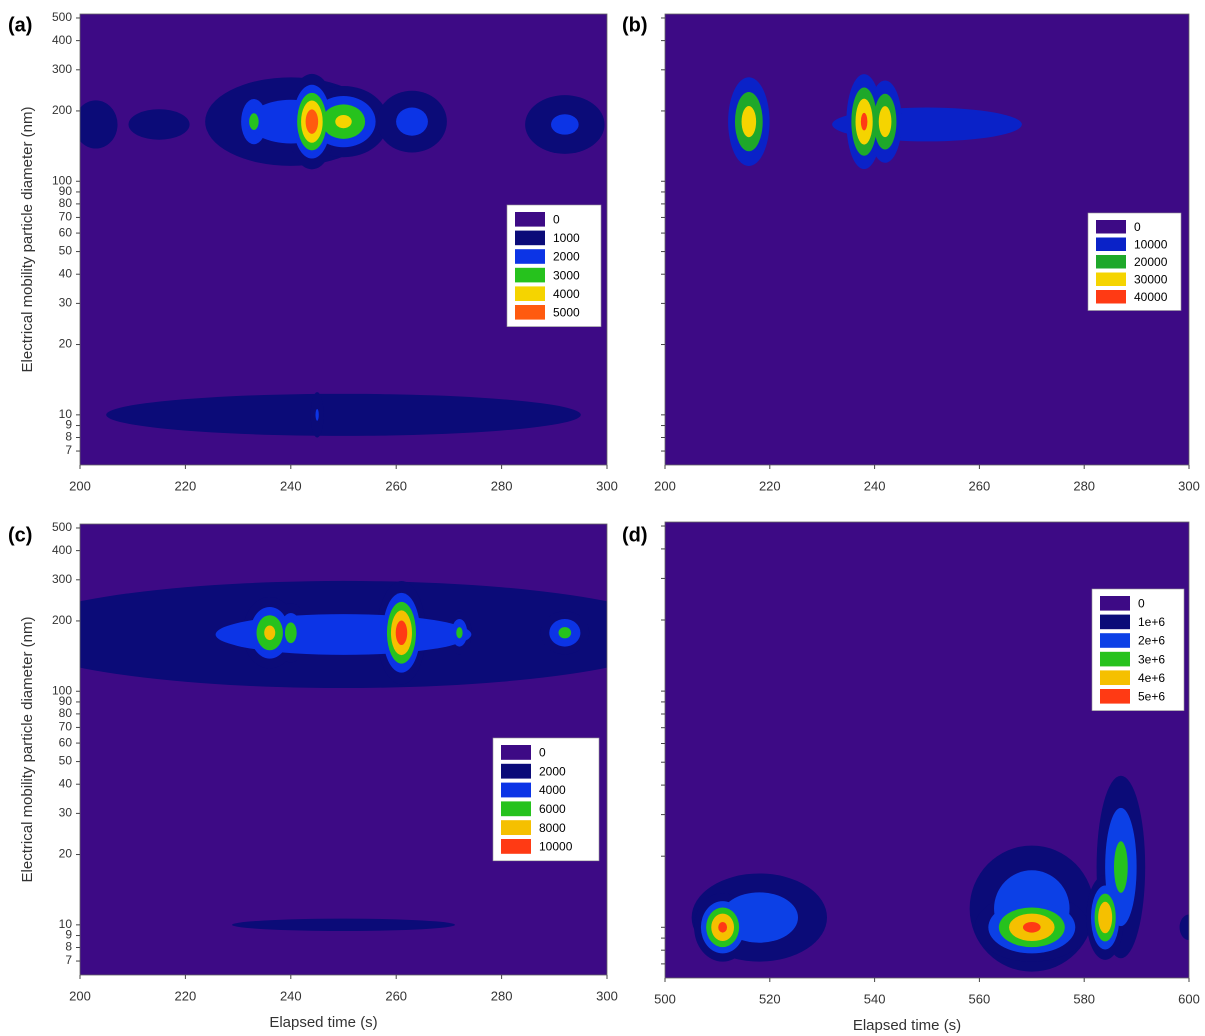  Describe the element at coordinates (665, 998) in the screenshot. I see `x-tick-label: 500` at that location.